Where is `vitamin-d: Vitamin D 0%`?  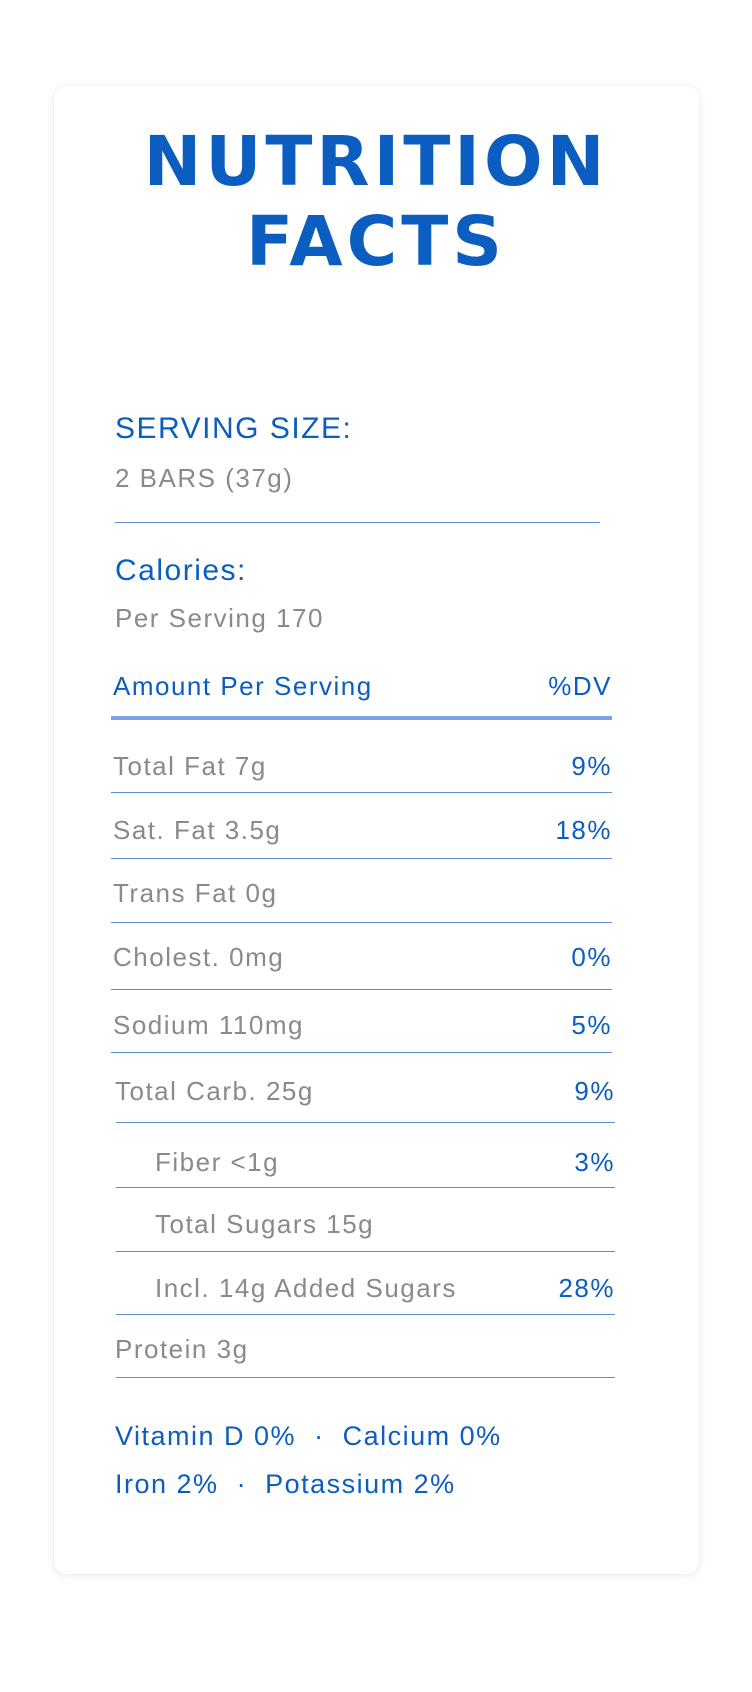
vitamin-d: Vitamin D 0% is located at coordinates (206, 1436).